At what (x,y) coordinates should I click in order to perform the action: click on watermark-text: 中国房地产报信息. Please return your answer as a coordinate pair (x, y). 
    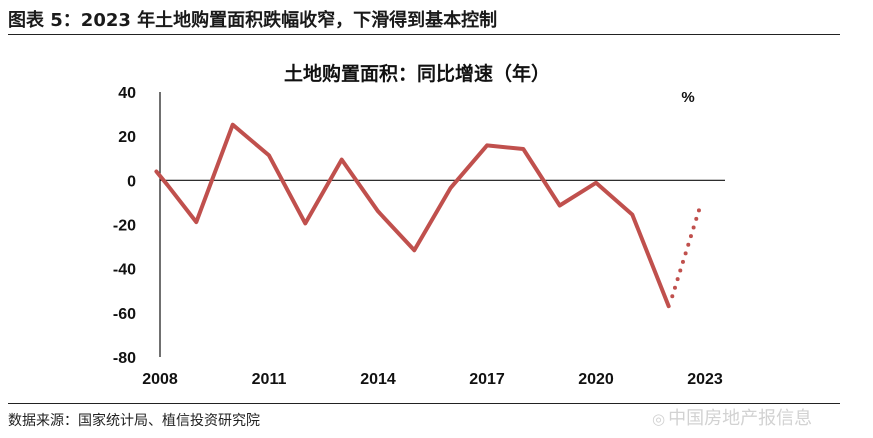
    Looking at the image, I should click on (740, 418).